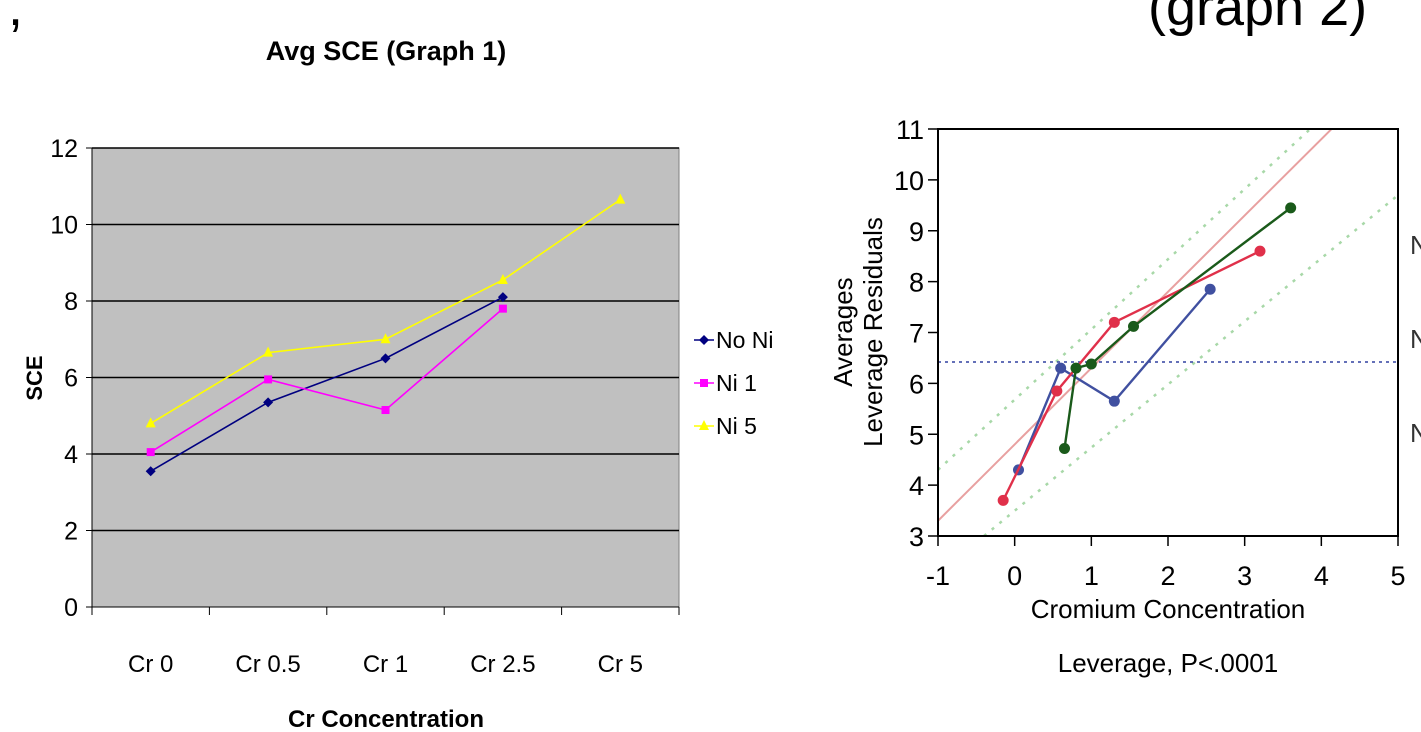 The height and width of the screenshot is (732, 1421). Describe the element at coordinates (909, 181) in the screenshot. I see `chart2-y-tick-label: 10` at that location.